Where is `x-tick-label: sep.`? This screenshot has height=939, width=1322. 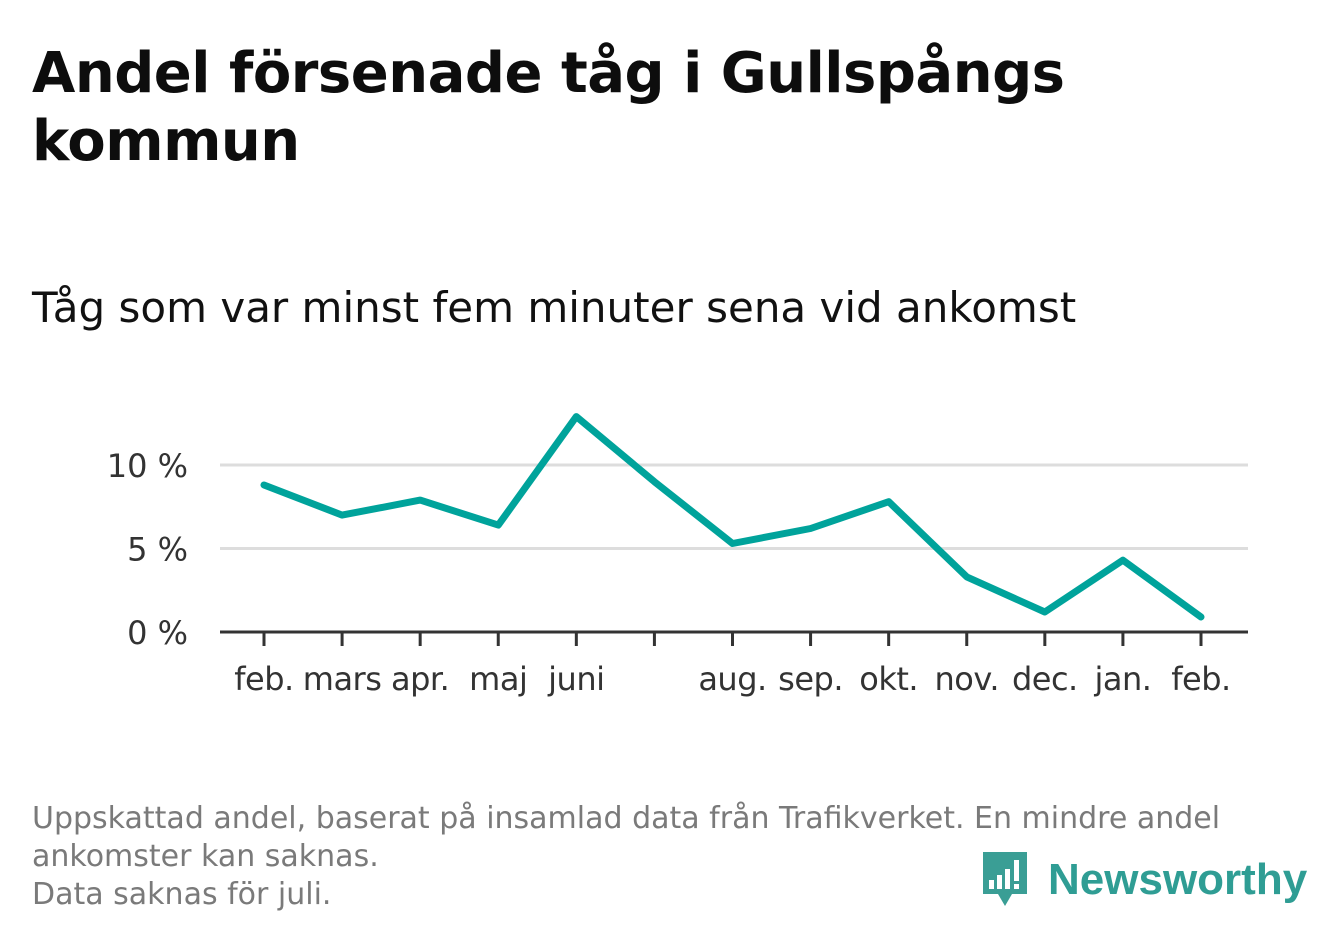
x-tick-label: sep. is located at coordinates (810, 679).